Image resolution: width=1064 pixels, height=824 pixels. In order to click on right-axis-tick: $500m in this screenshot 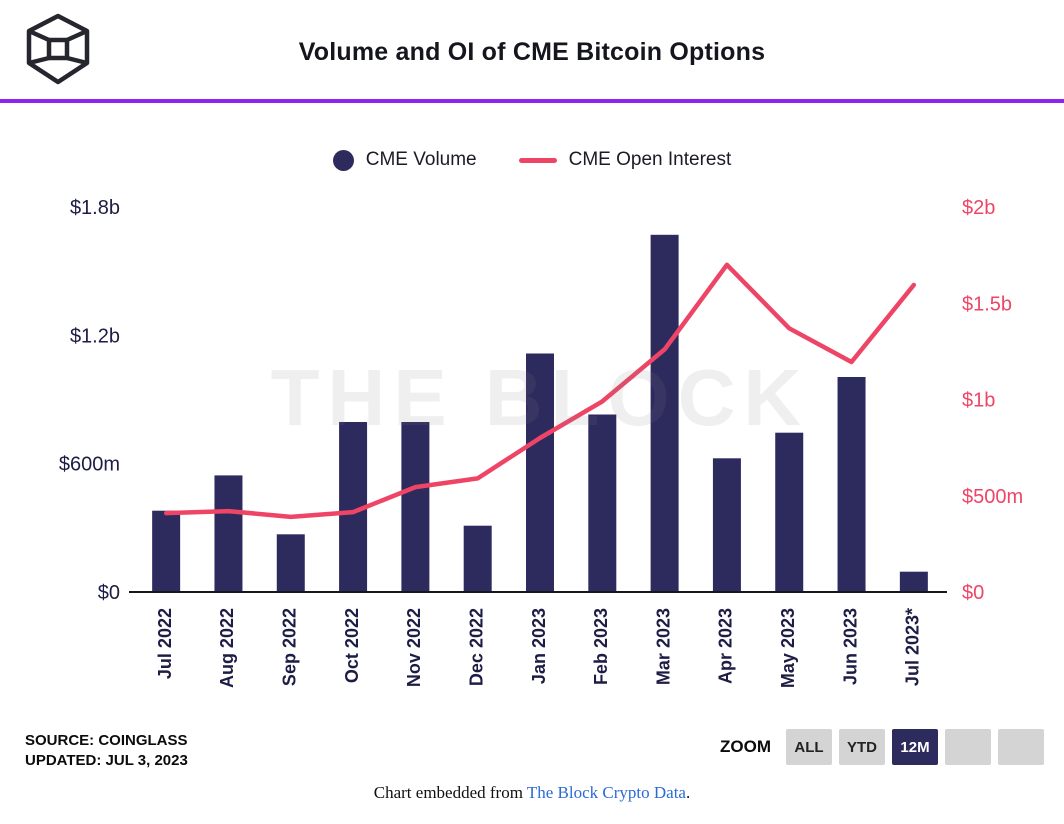, I will do `click(992, 497)`.